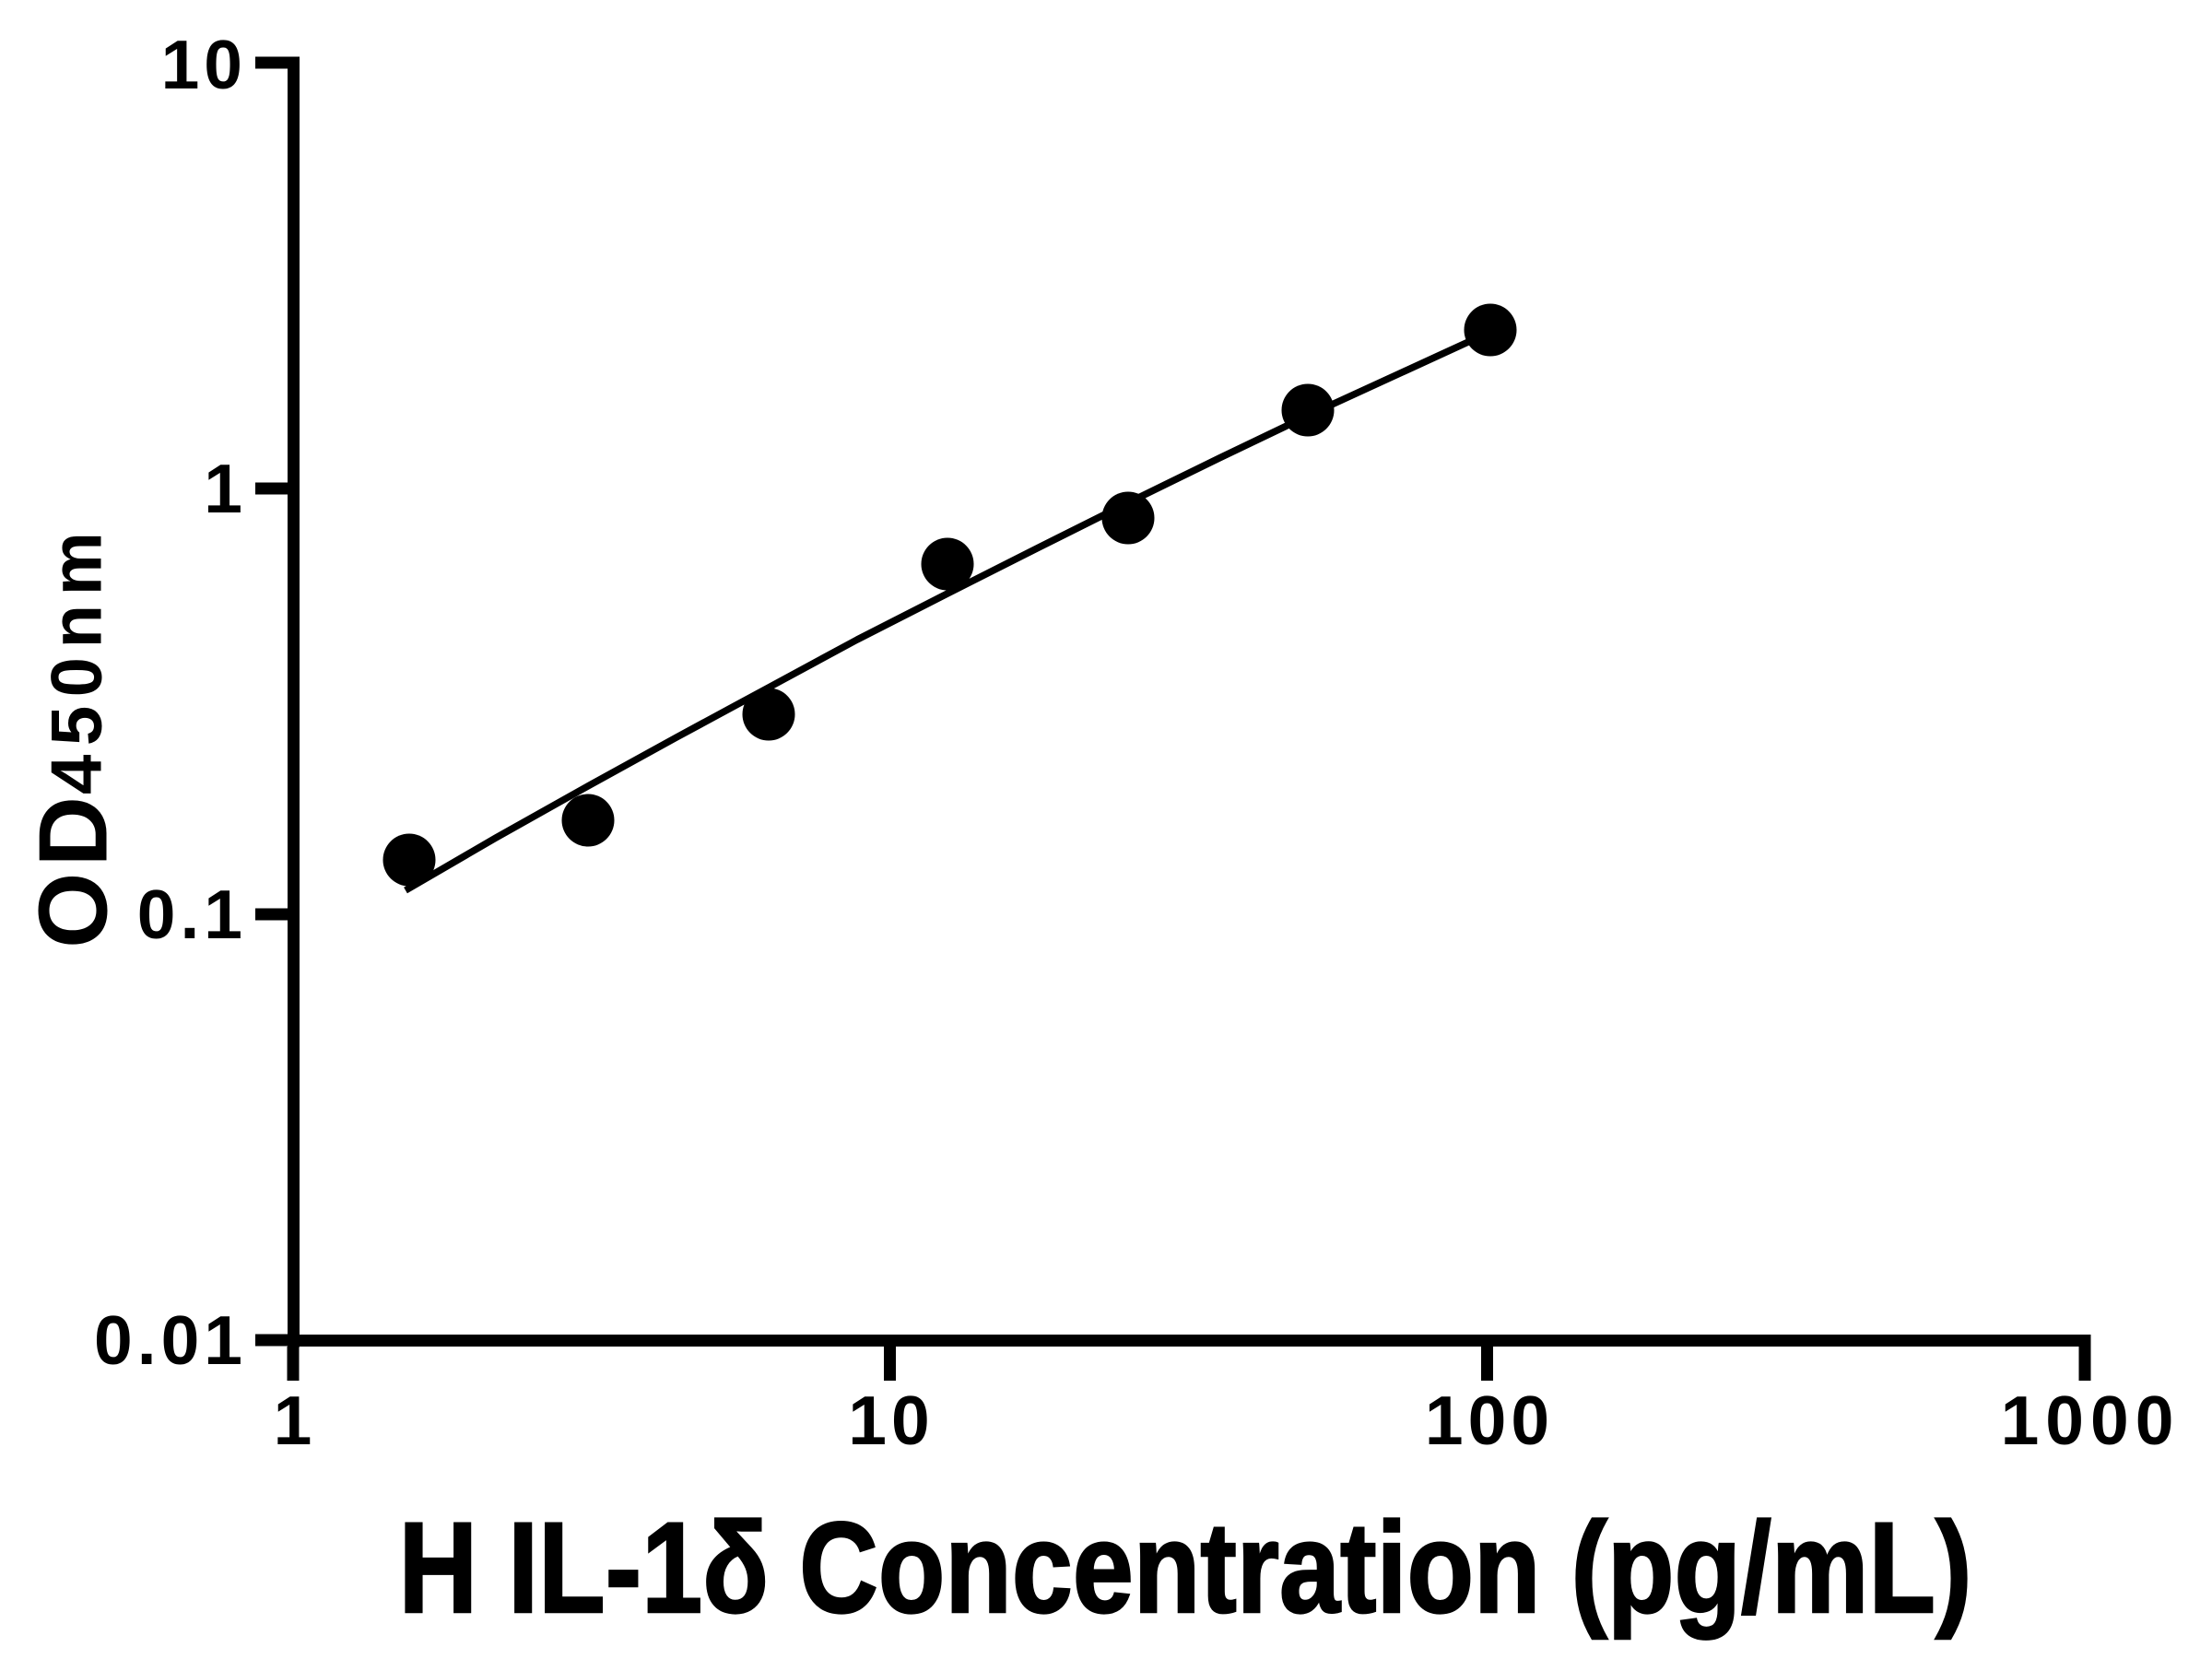 The image size is (2212, 1659). I want to click on svg-text: 0.1, so click(192, 914).